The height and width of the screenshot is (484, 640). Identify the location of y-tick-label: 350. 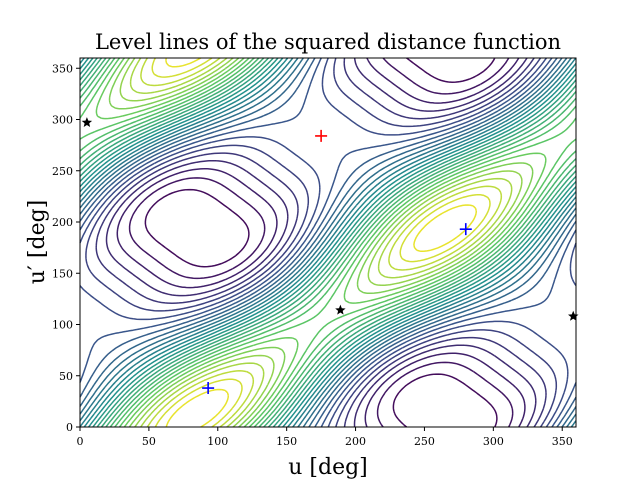
(62, 68).